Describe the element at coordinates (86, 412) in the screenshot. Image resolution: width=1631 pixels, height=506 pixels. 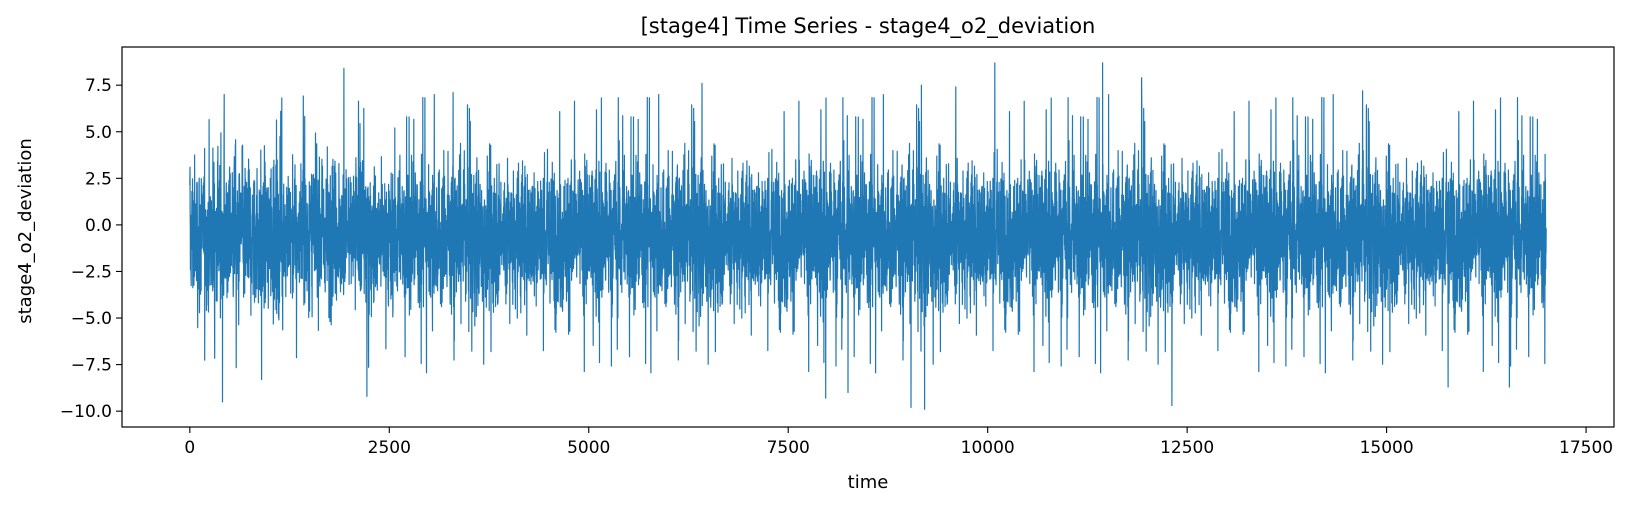
I see `y-tick-label: −10.0` at that location.